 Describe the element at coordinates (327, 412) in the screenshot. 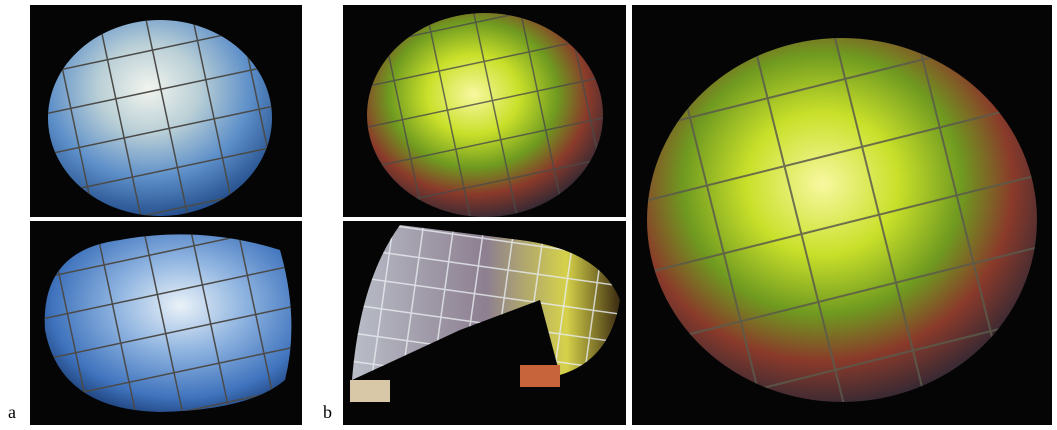

I see `panel-label: b` at that location.